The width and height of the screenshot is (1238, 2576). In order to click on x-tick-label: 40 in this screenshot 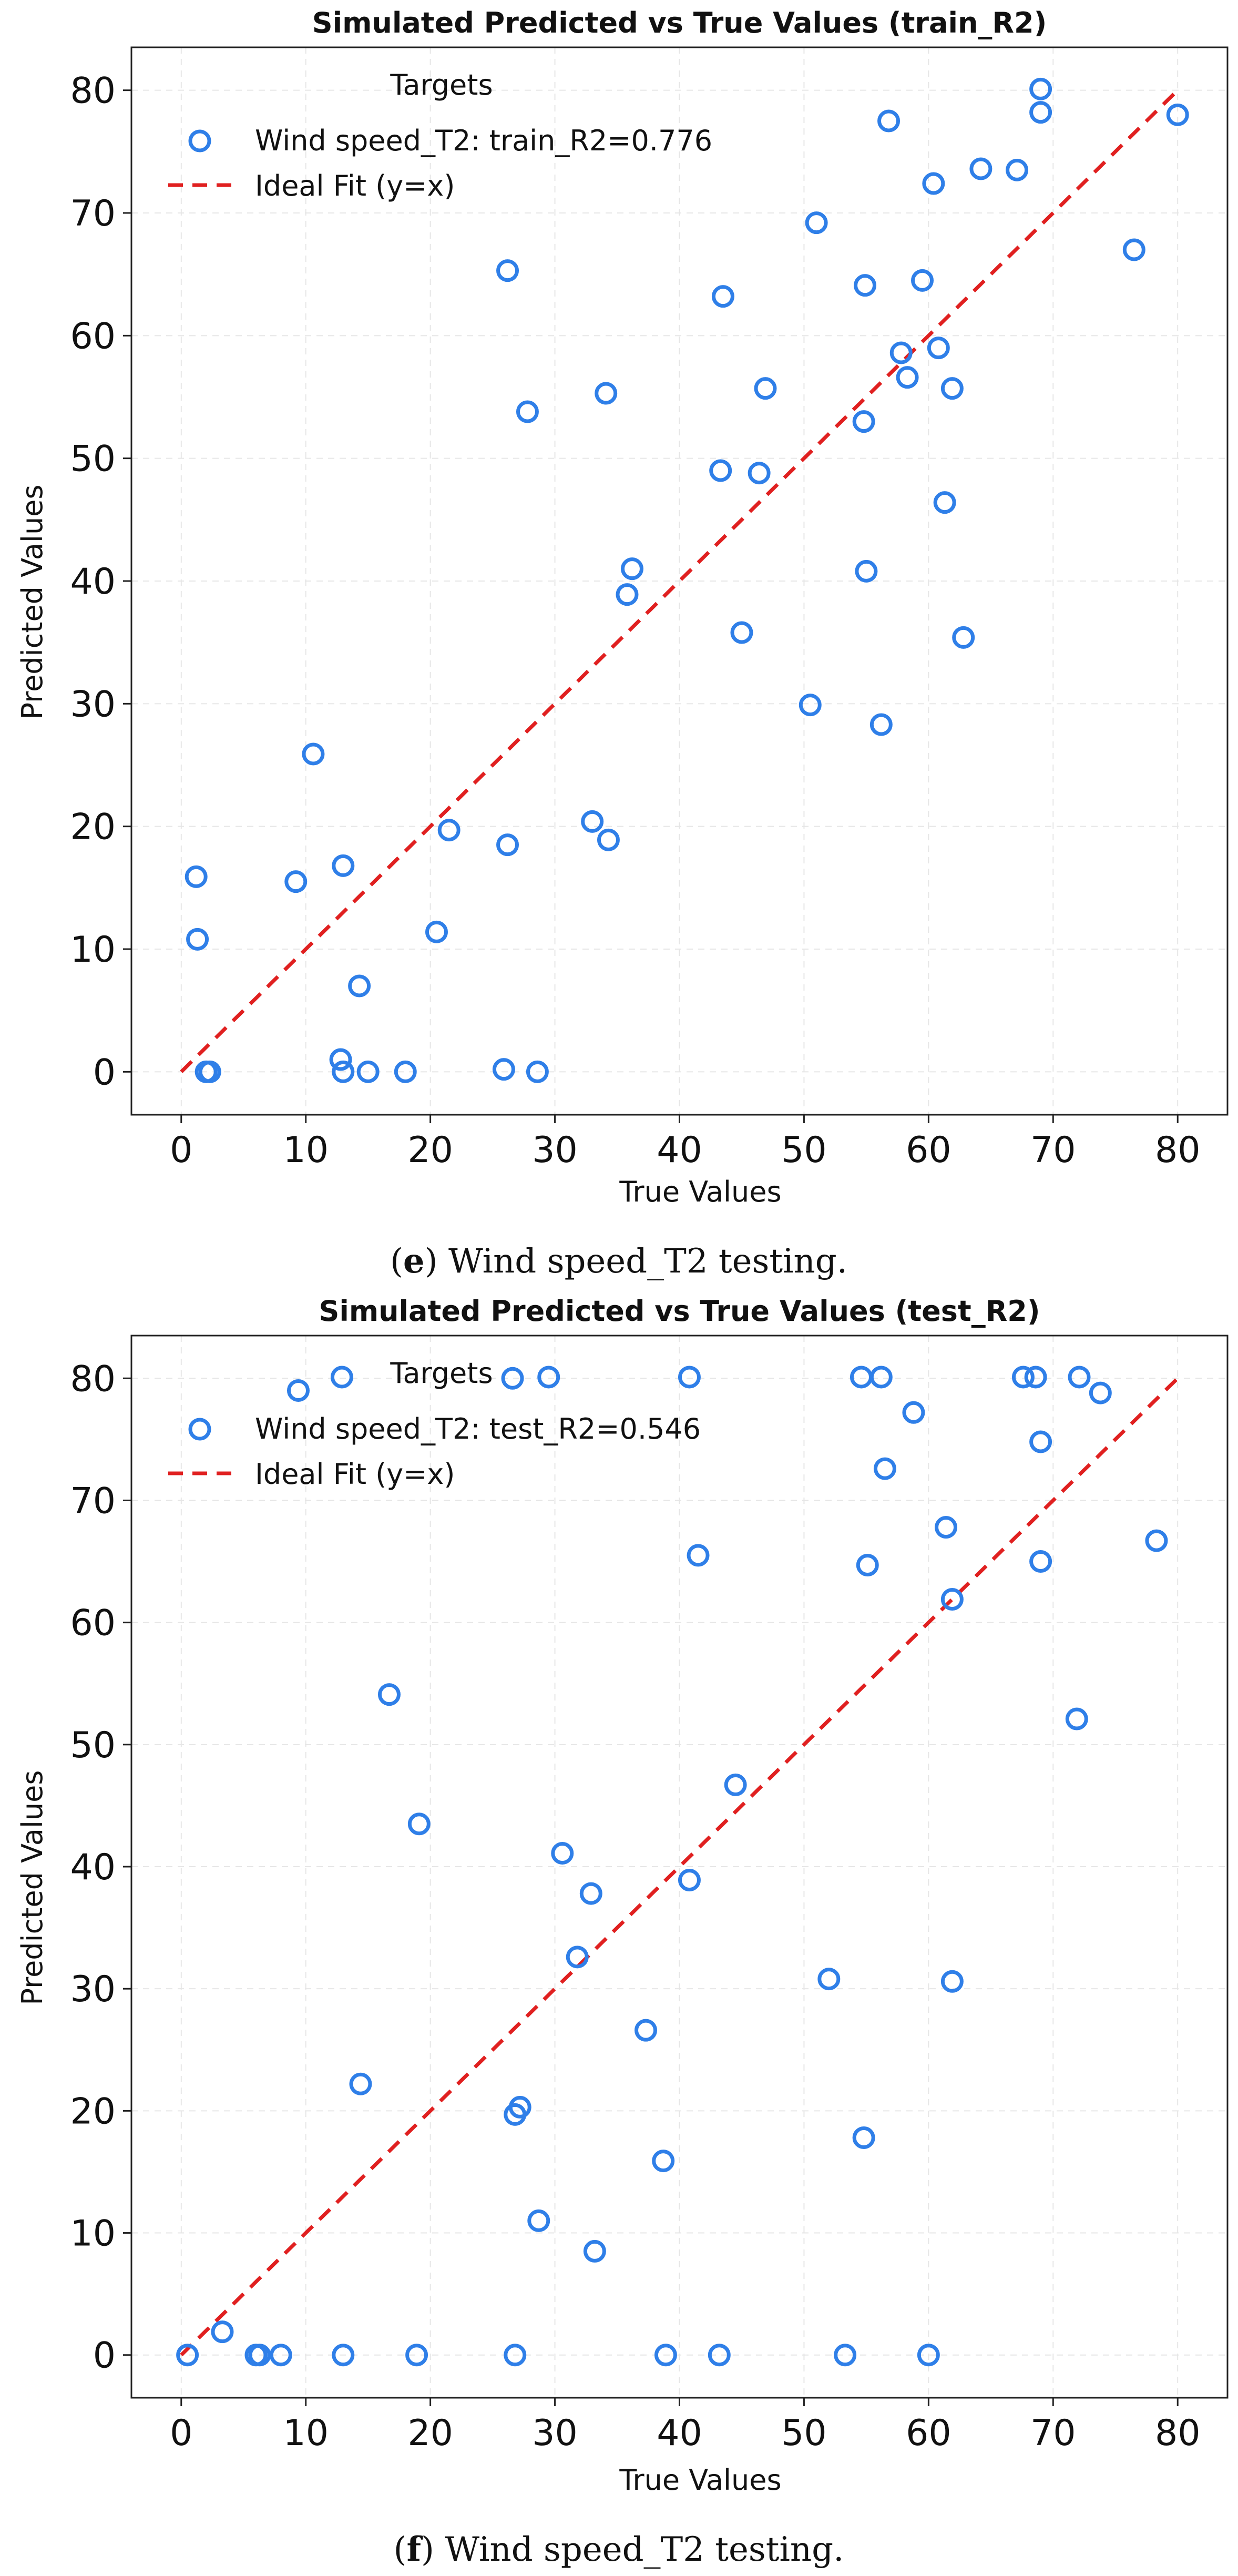, I will do `click(679, 1150)`.